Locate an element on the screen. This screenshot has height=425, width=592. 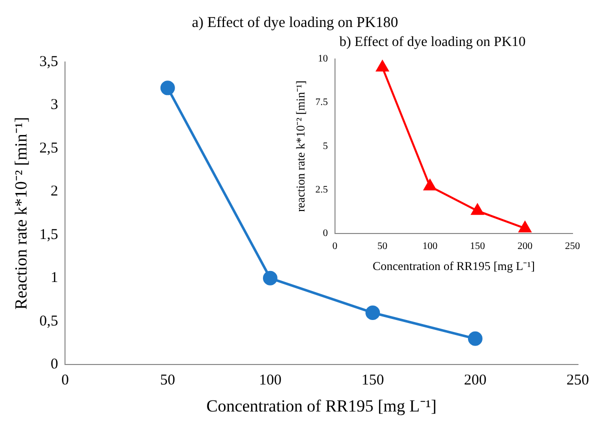
y-tick-label: 10 is located at coordinates (323, 58).